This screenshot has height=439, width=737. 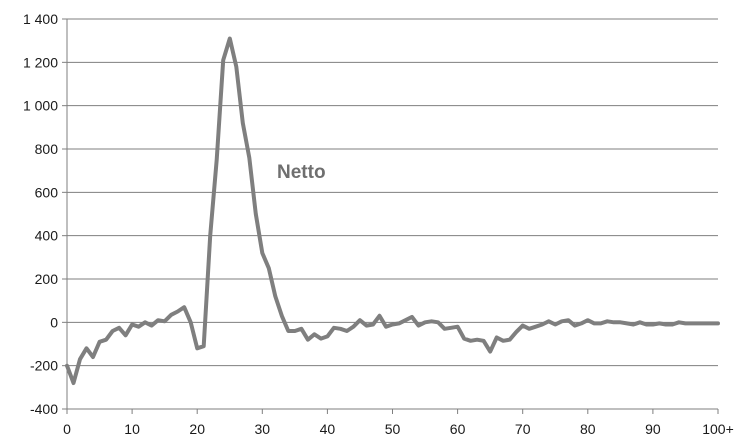 I want to click on y-tick-label: 400, so click(x=47, y=236).